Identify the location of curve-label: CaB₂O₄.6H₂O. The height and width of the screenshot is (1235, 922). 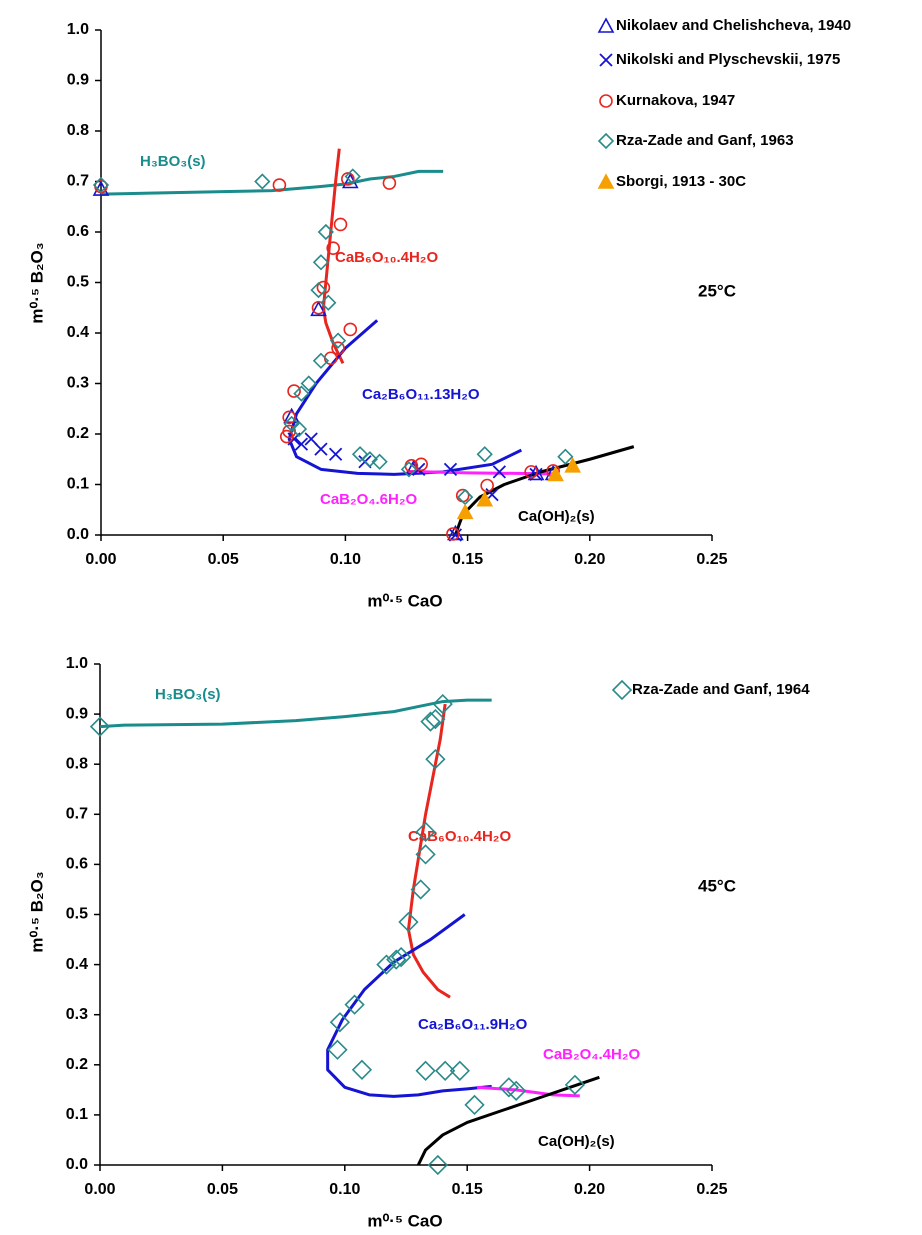
(368, 499).